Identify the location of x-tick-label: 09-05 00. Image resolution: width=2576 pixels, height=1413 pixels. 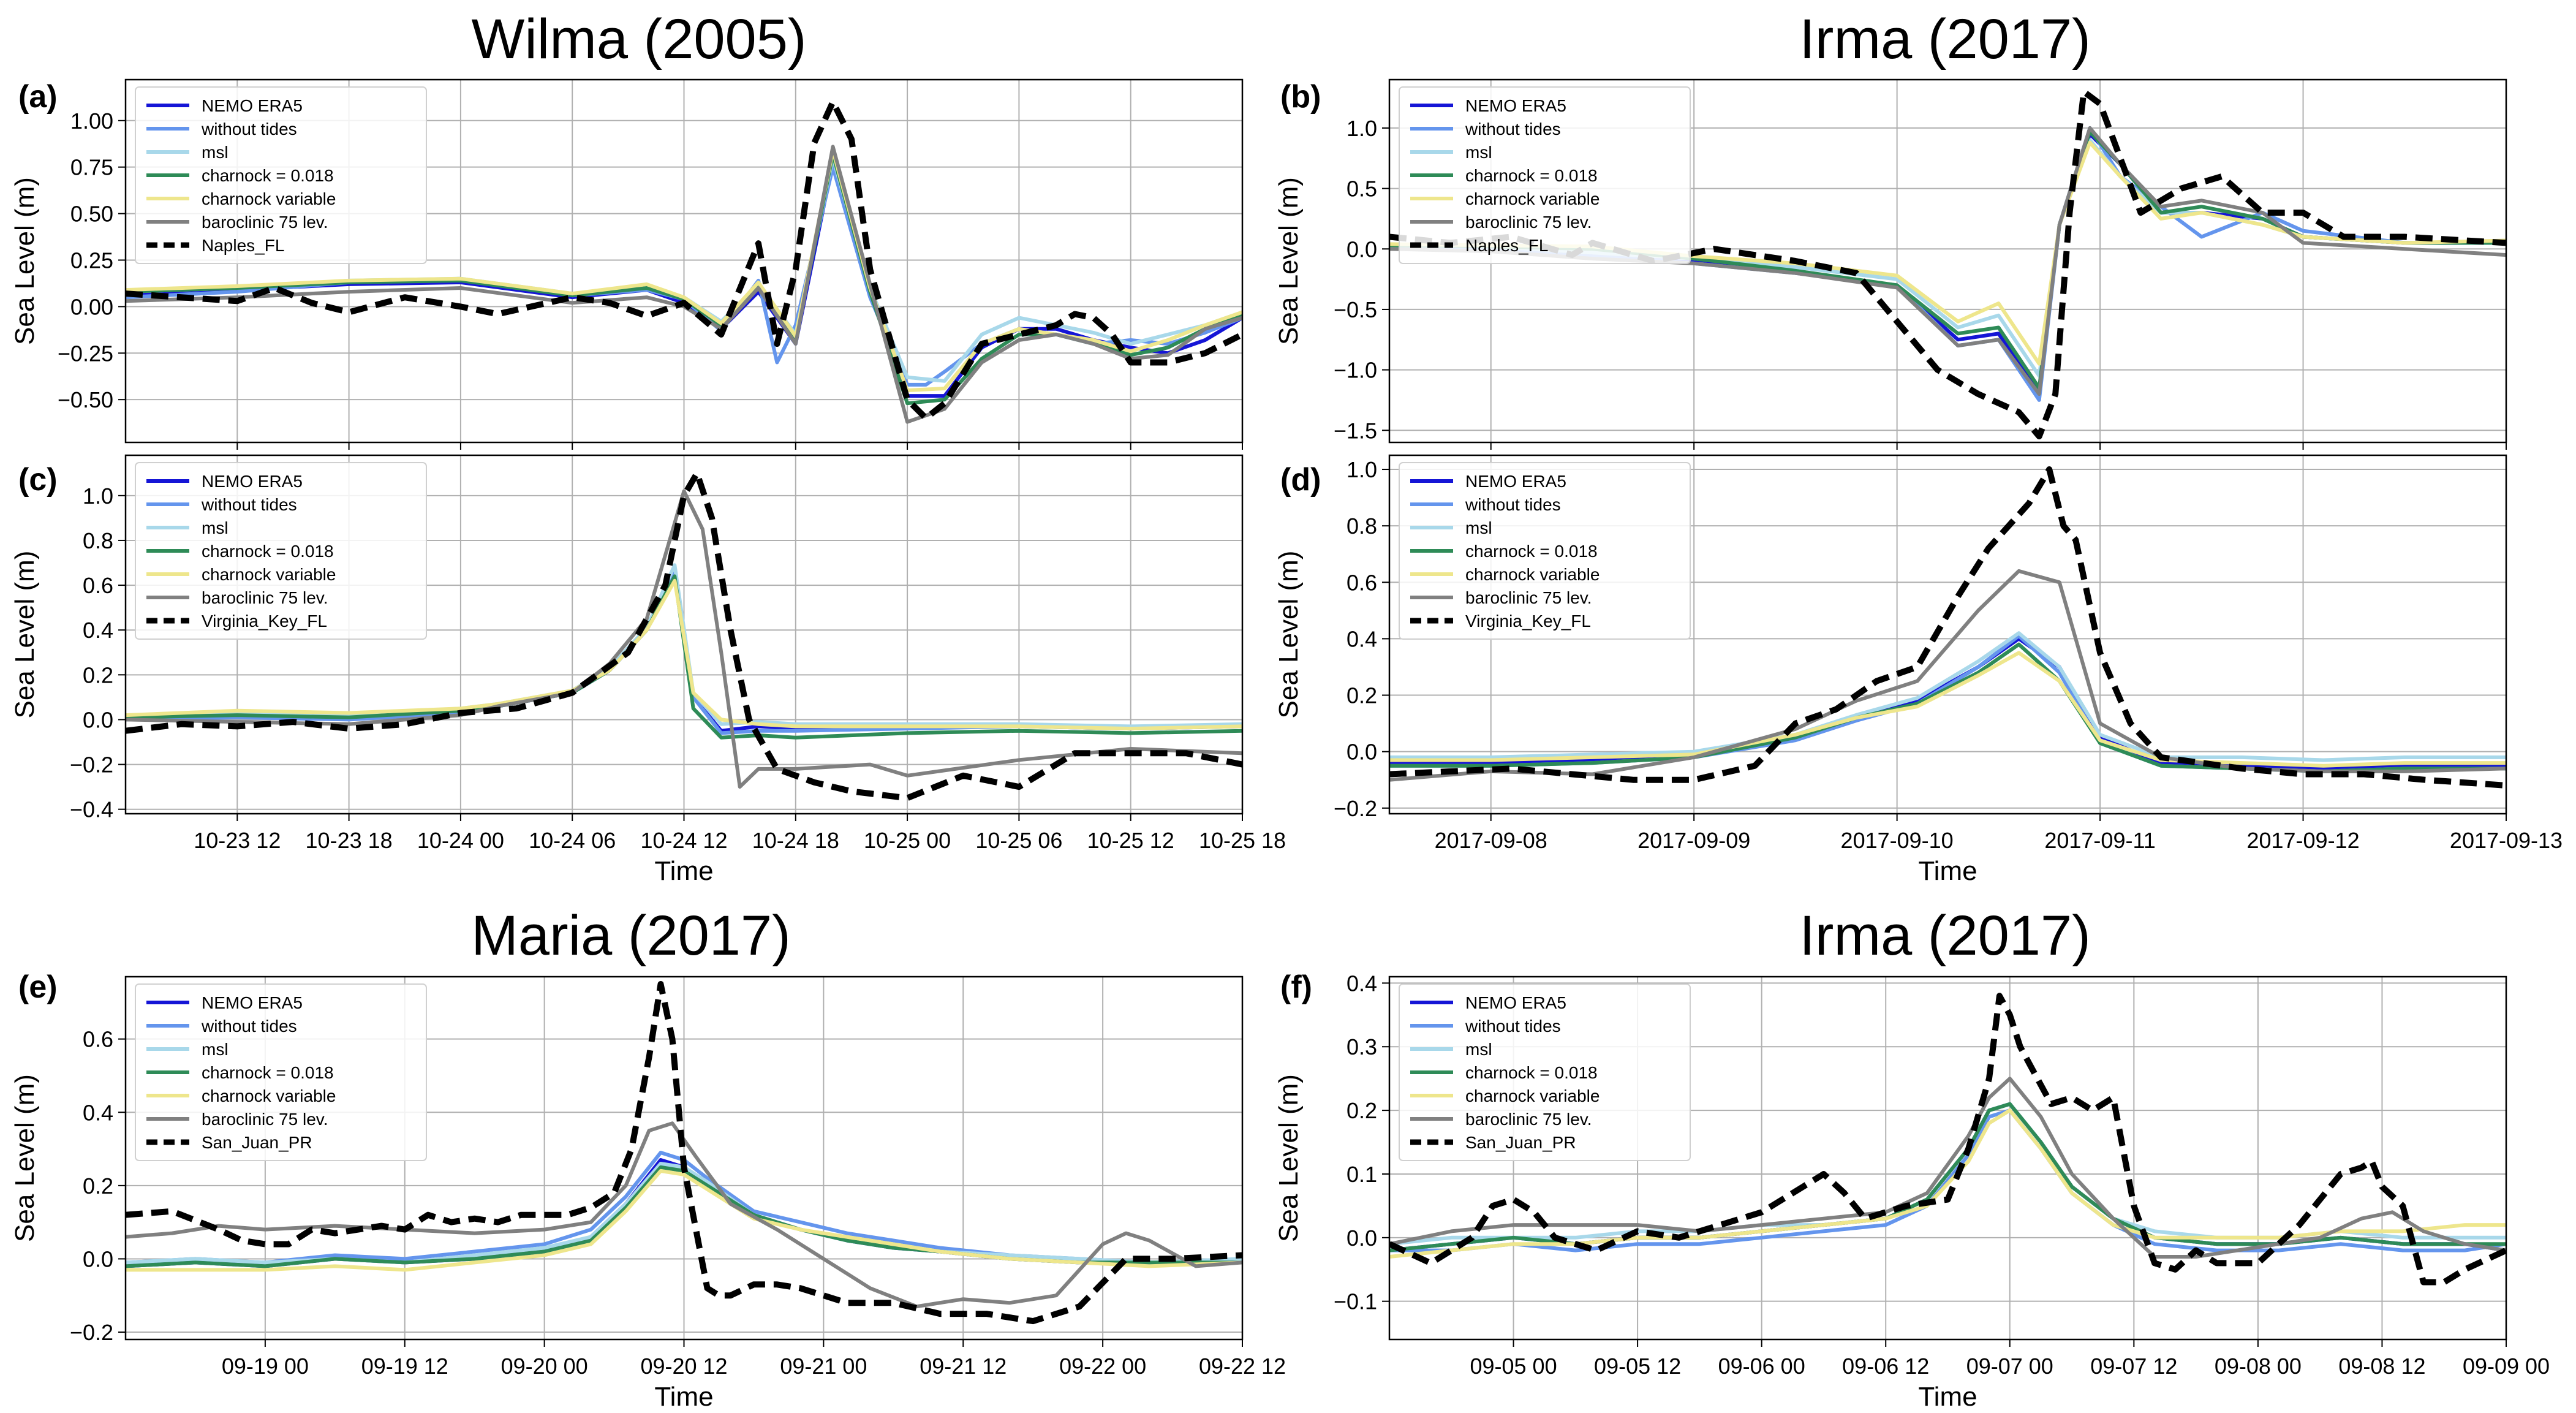
(1513, 1366).